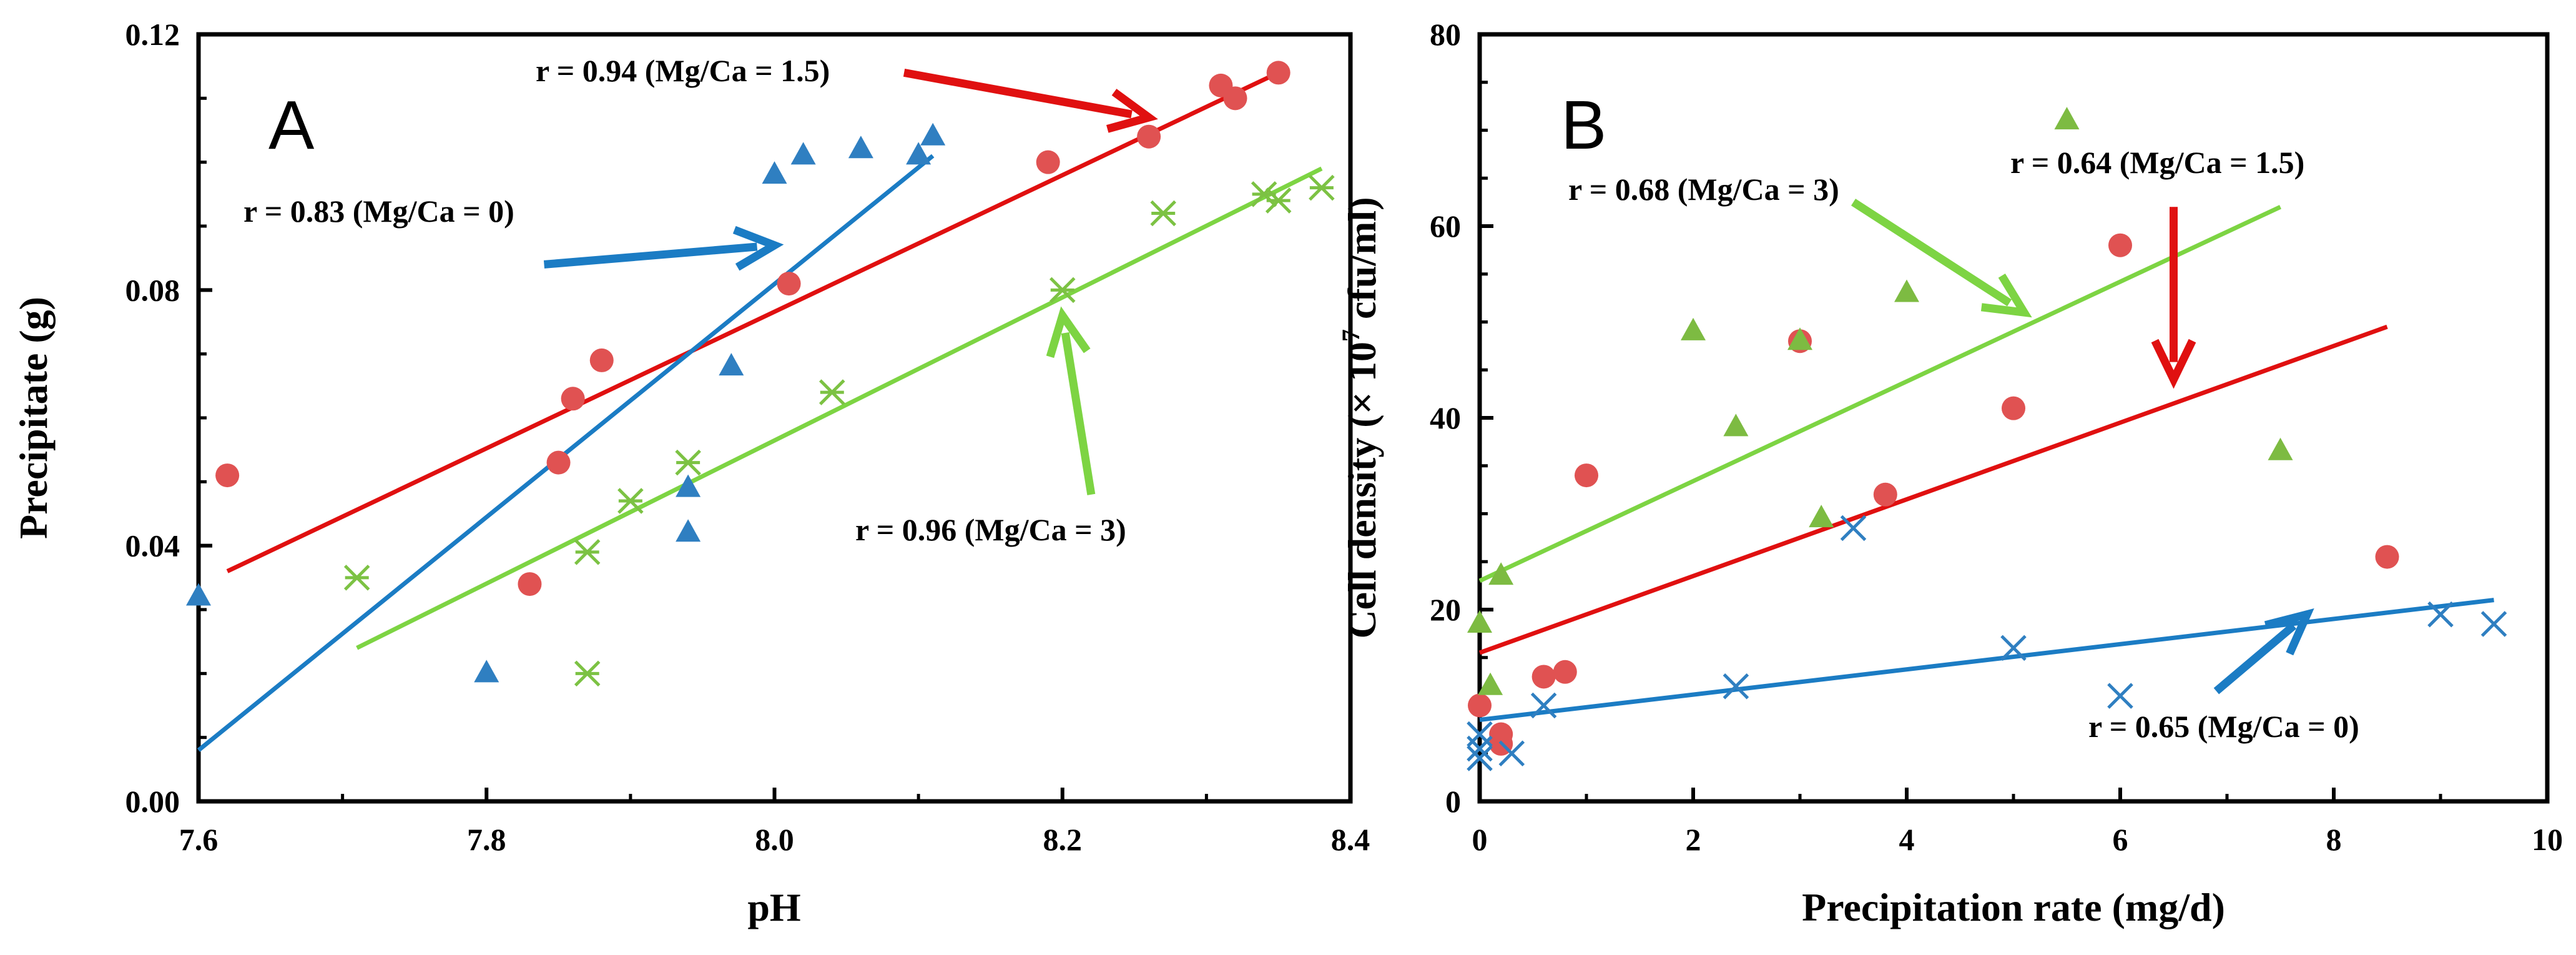 This screenshot has width=2576, height=955. Describe the element at coordinates (152, 34) in the screenshot. I see `y-tick-label: 0.12` at that location.